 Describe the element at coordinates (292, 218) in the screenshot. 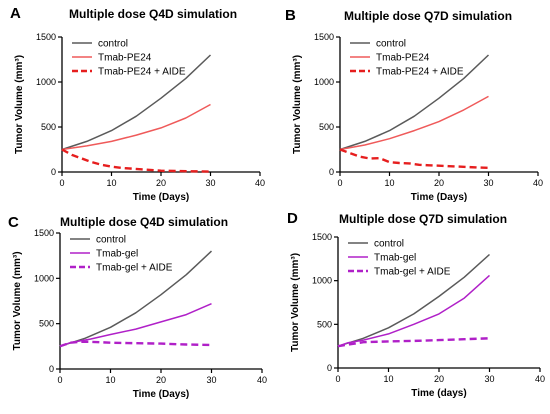

I see `panel-letter: D` at that location.